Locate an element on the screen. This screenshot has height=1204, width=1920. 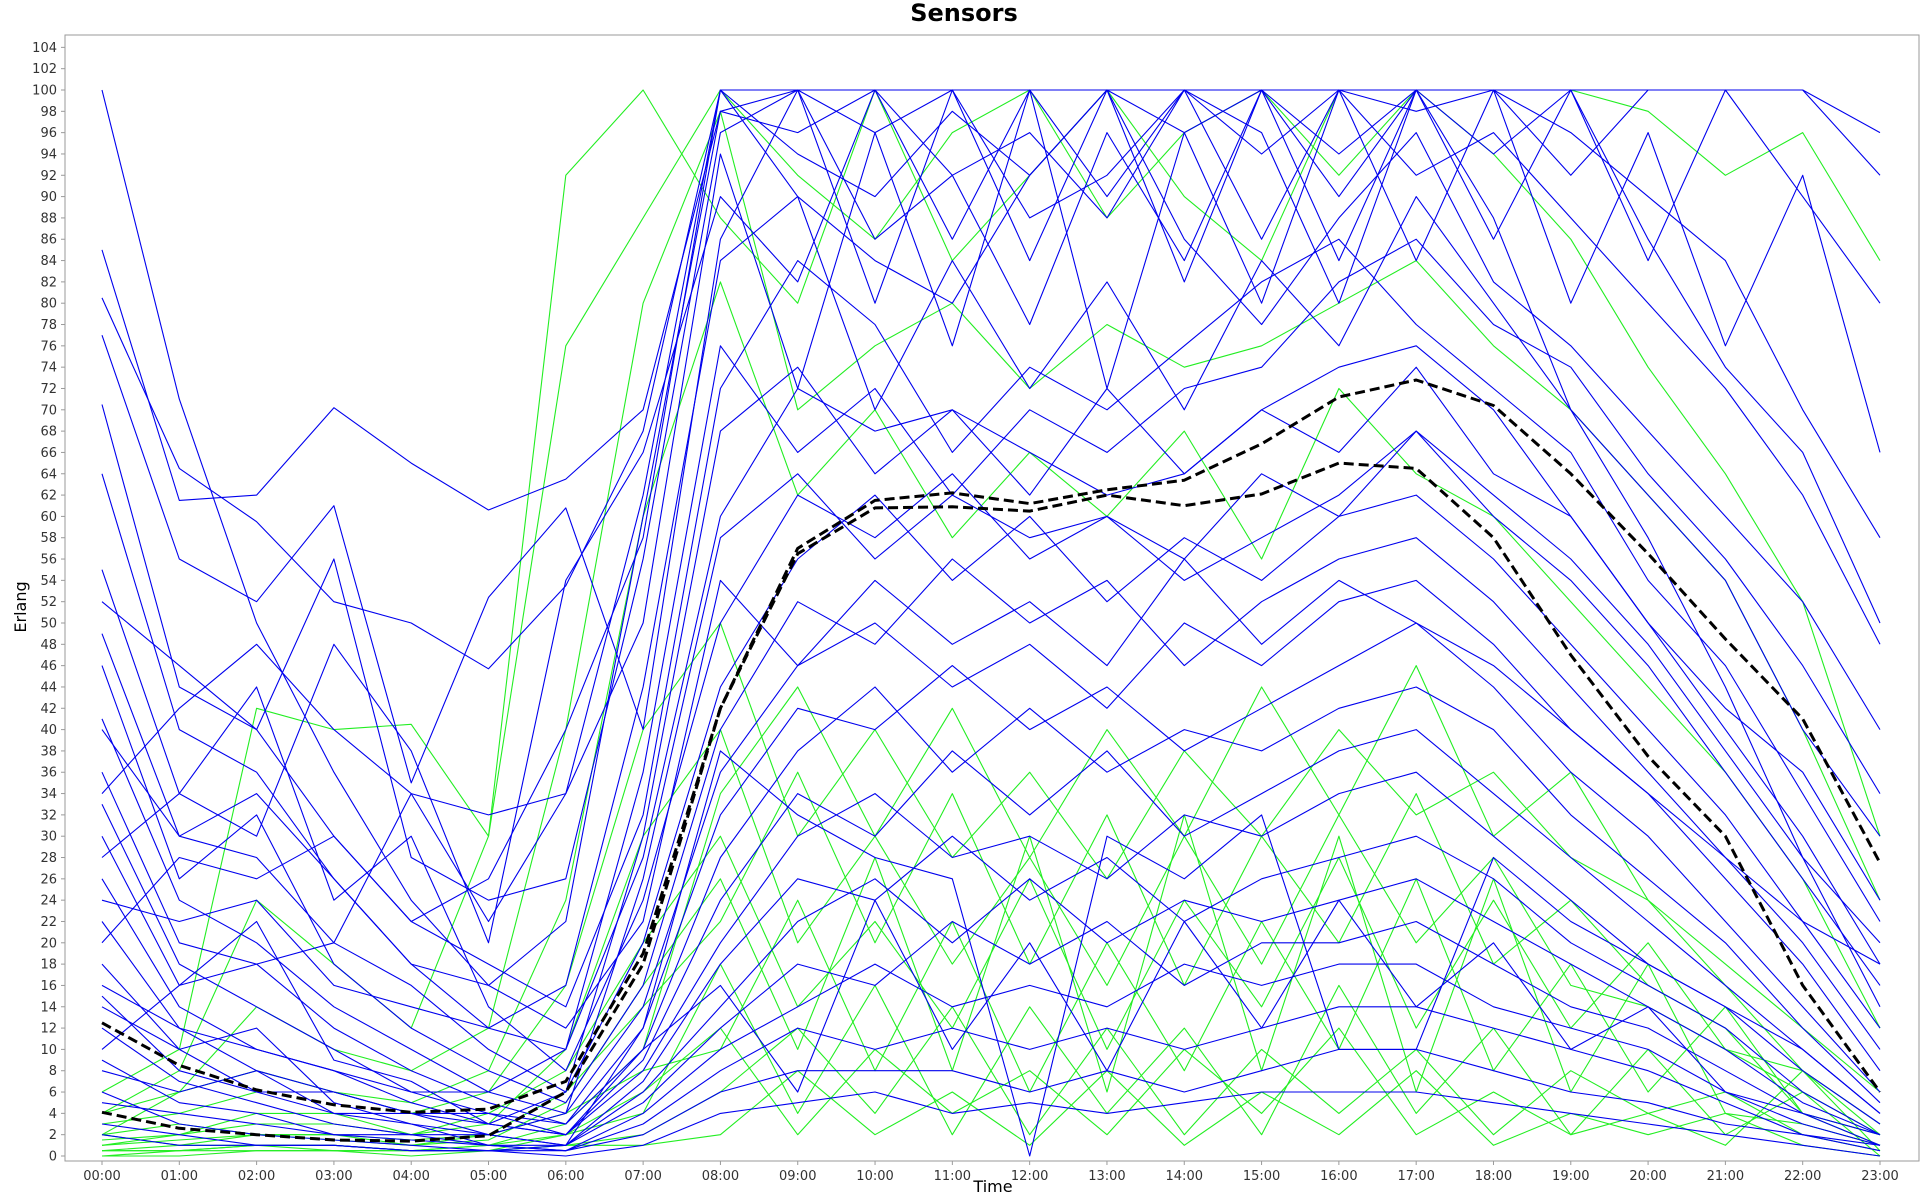
y-tick-label: 24 is located at coordinates (48, 901).